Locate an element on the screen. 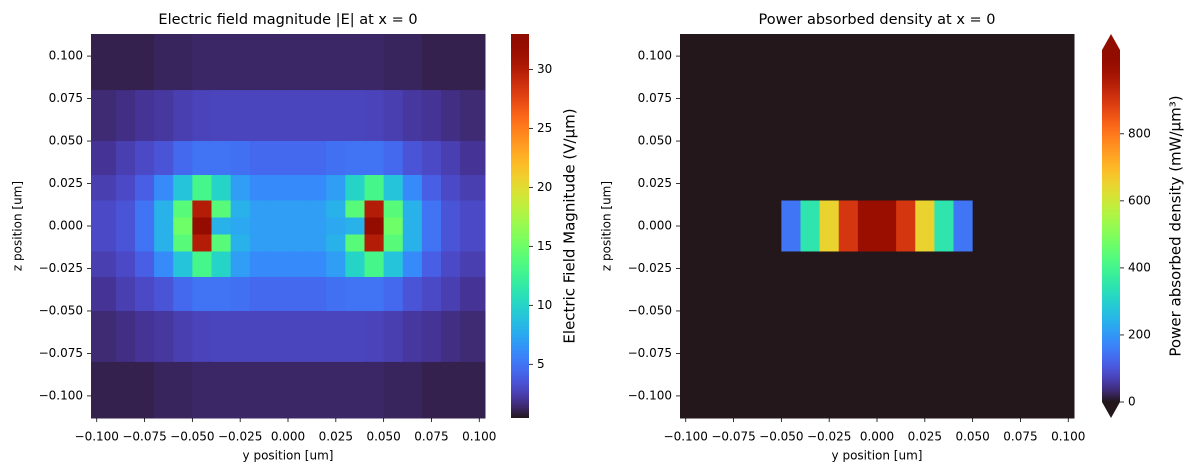 The width and height of the screenshot is (1196, 472). colorbar-tick-label: 15 is located at coordinates (544, 246).